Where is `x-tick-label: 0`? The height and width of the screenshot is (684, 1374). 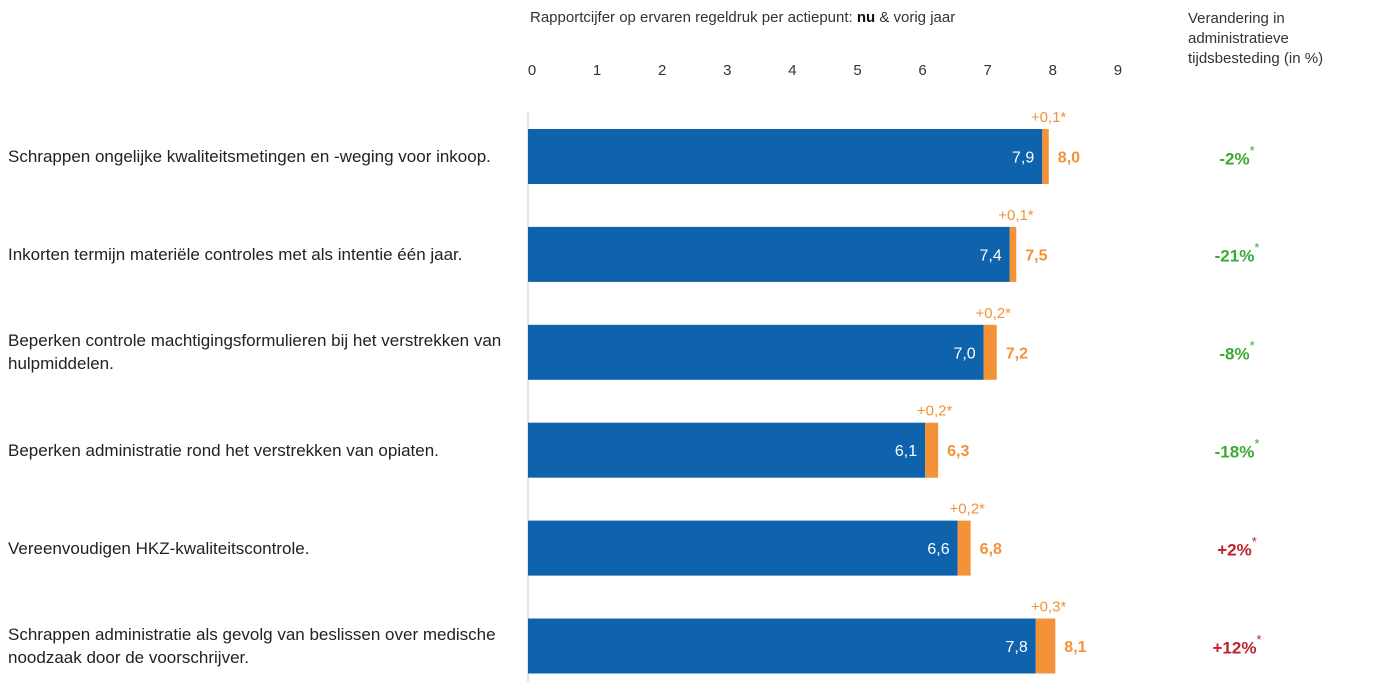
x-tick-label: 0 is located at coordinates (532, 70).